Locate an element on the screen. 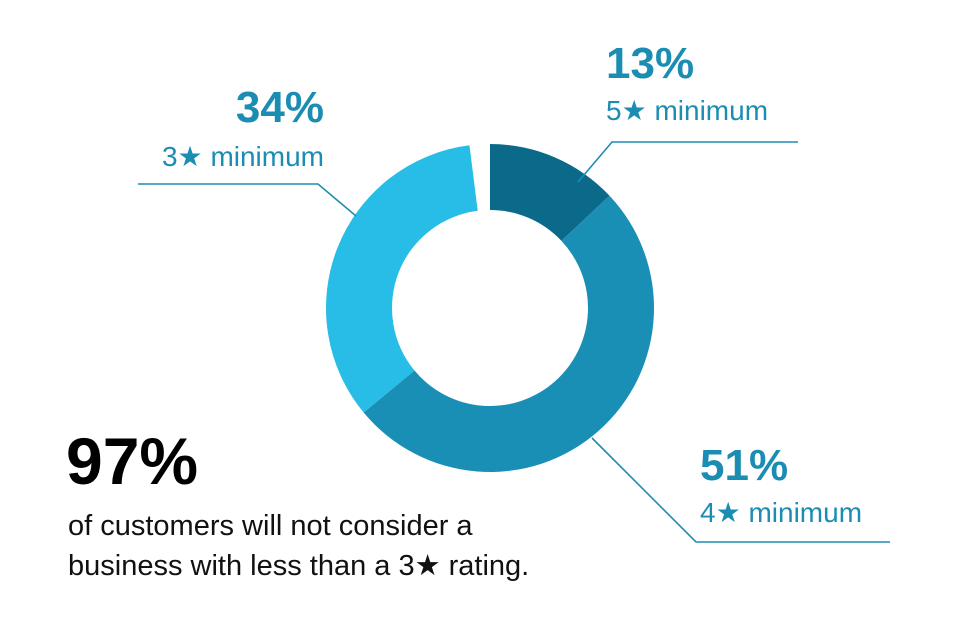 The height and width of the screenshot is (640, 960). leader-line-4-star is located at coordinates (740, 490).